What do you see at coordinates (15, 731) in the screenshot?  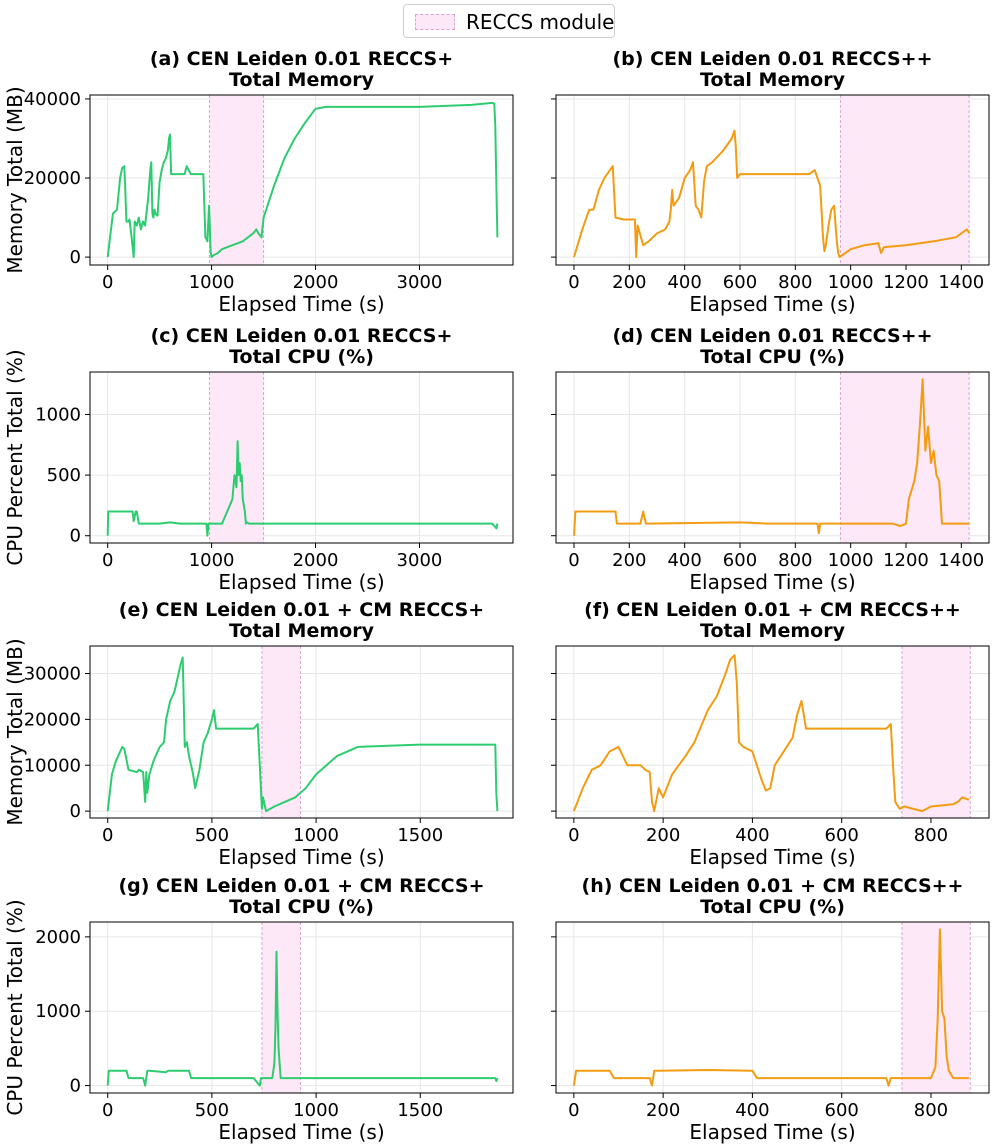 I see `y-axis-label: Memory Total (MB)` at bounding box center [15, 731].